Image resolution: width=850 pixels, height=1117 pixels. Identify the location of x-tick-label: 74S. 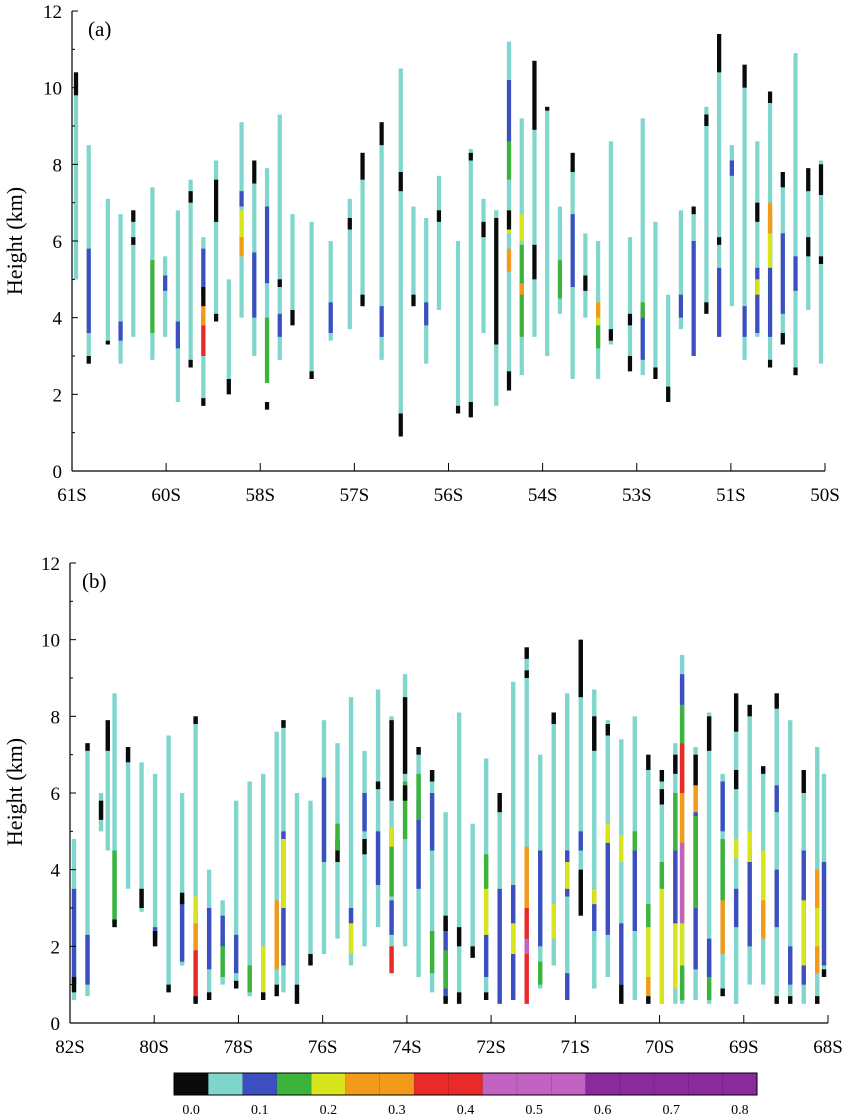
(407, 1047).